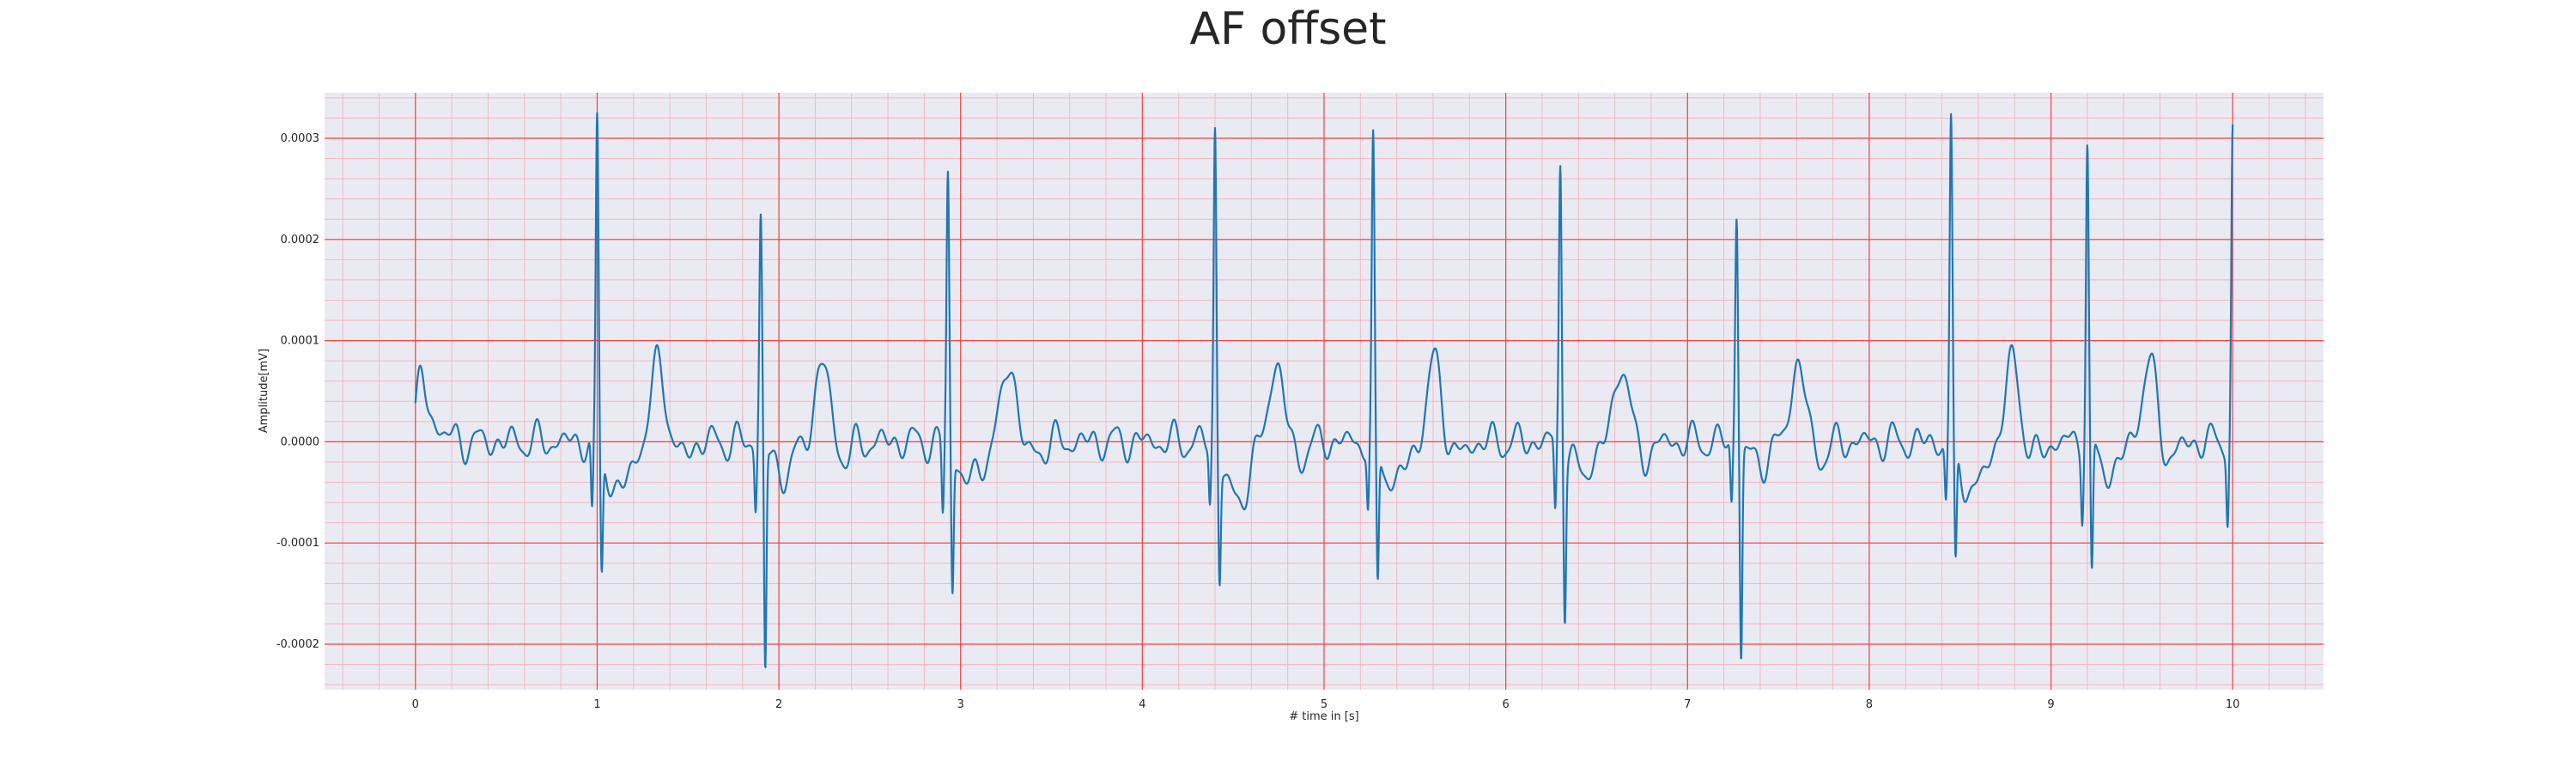 This screenshot has width=2576, height=773. I want to click on x-tick-label: 10, so click(2233, 704).